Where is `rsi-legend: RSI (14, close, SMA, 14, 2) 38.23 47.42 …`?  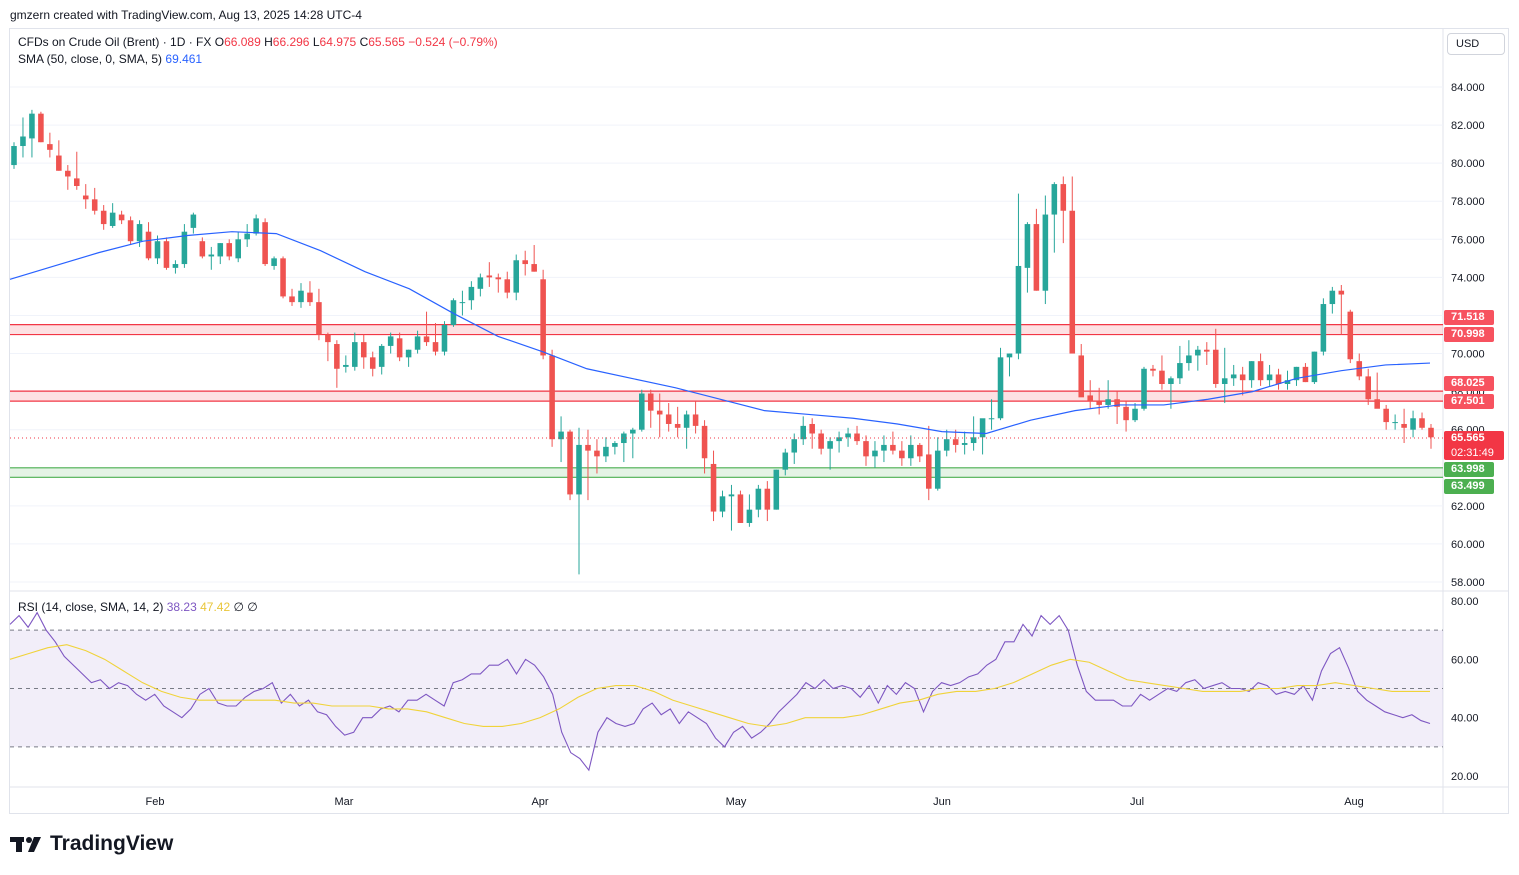
rsi-legend: RSI (14, close, SMA, 14, 2) 38.23 47.42 … is located at coordinates (138, 607).